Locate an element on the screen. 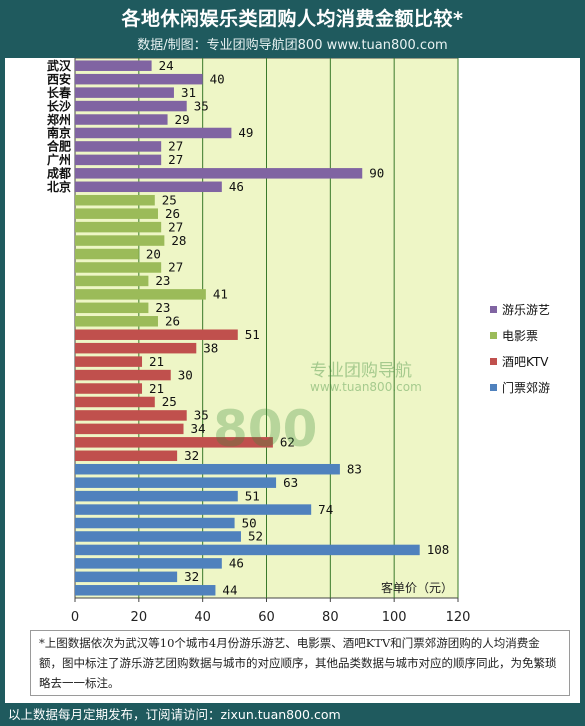 This screenshot has height=726, width=585. data-label: 41 is located at coordinates (220, 294).